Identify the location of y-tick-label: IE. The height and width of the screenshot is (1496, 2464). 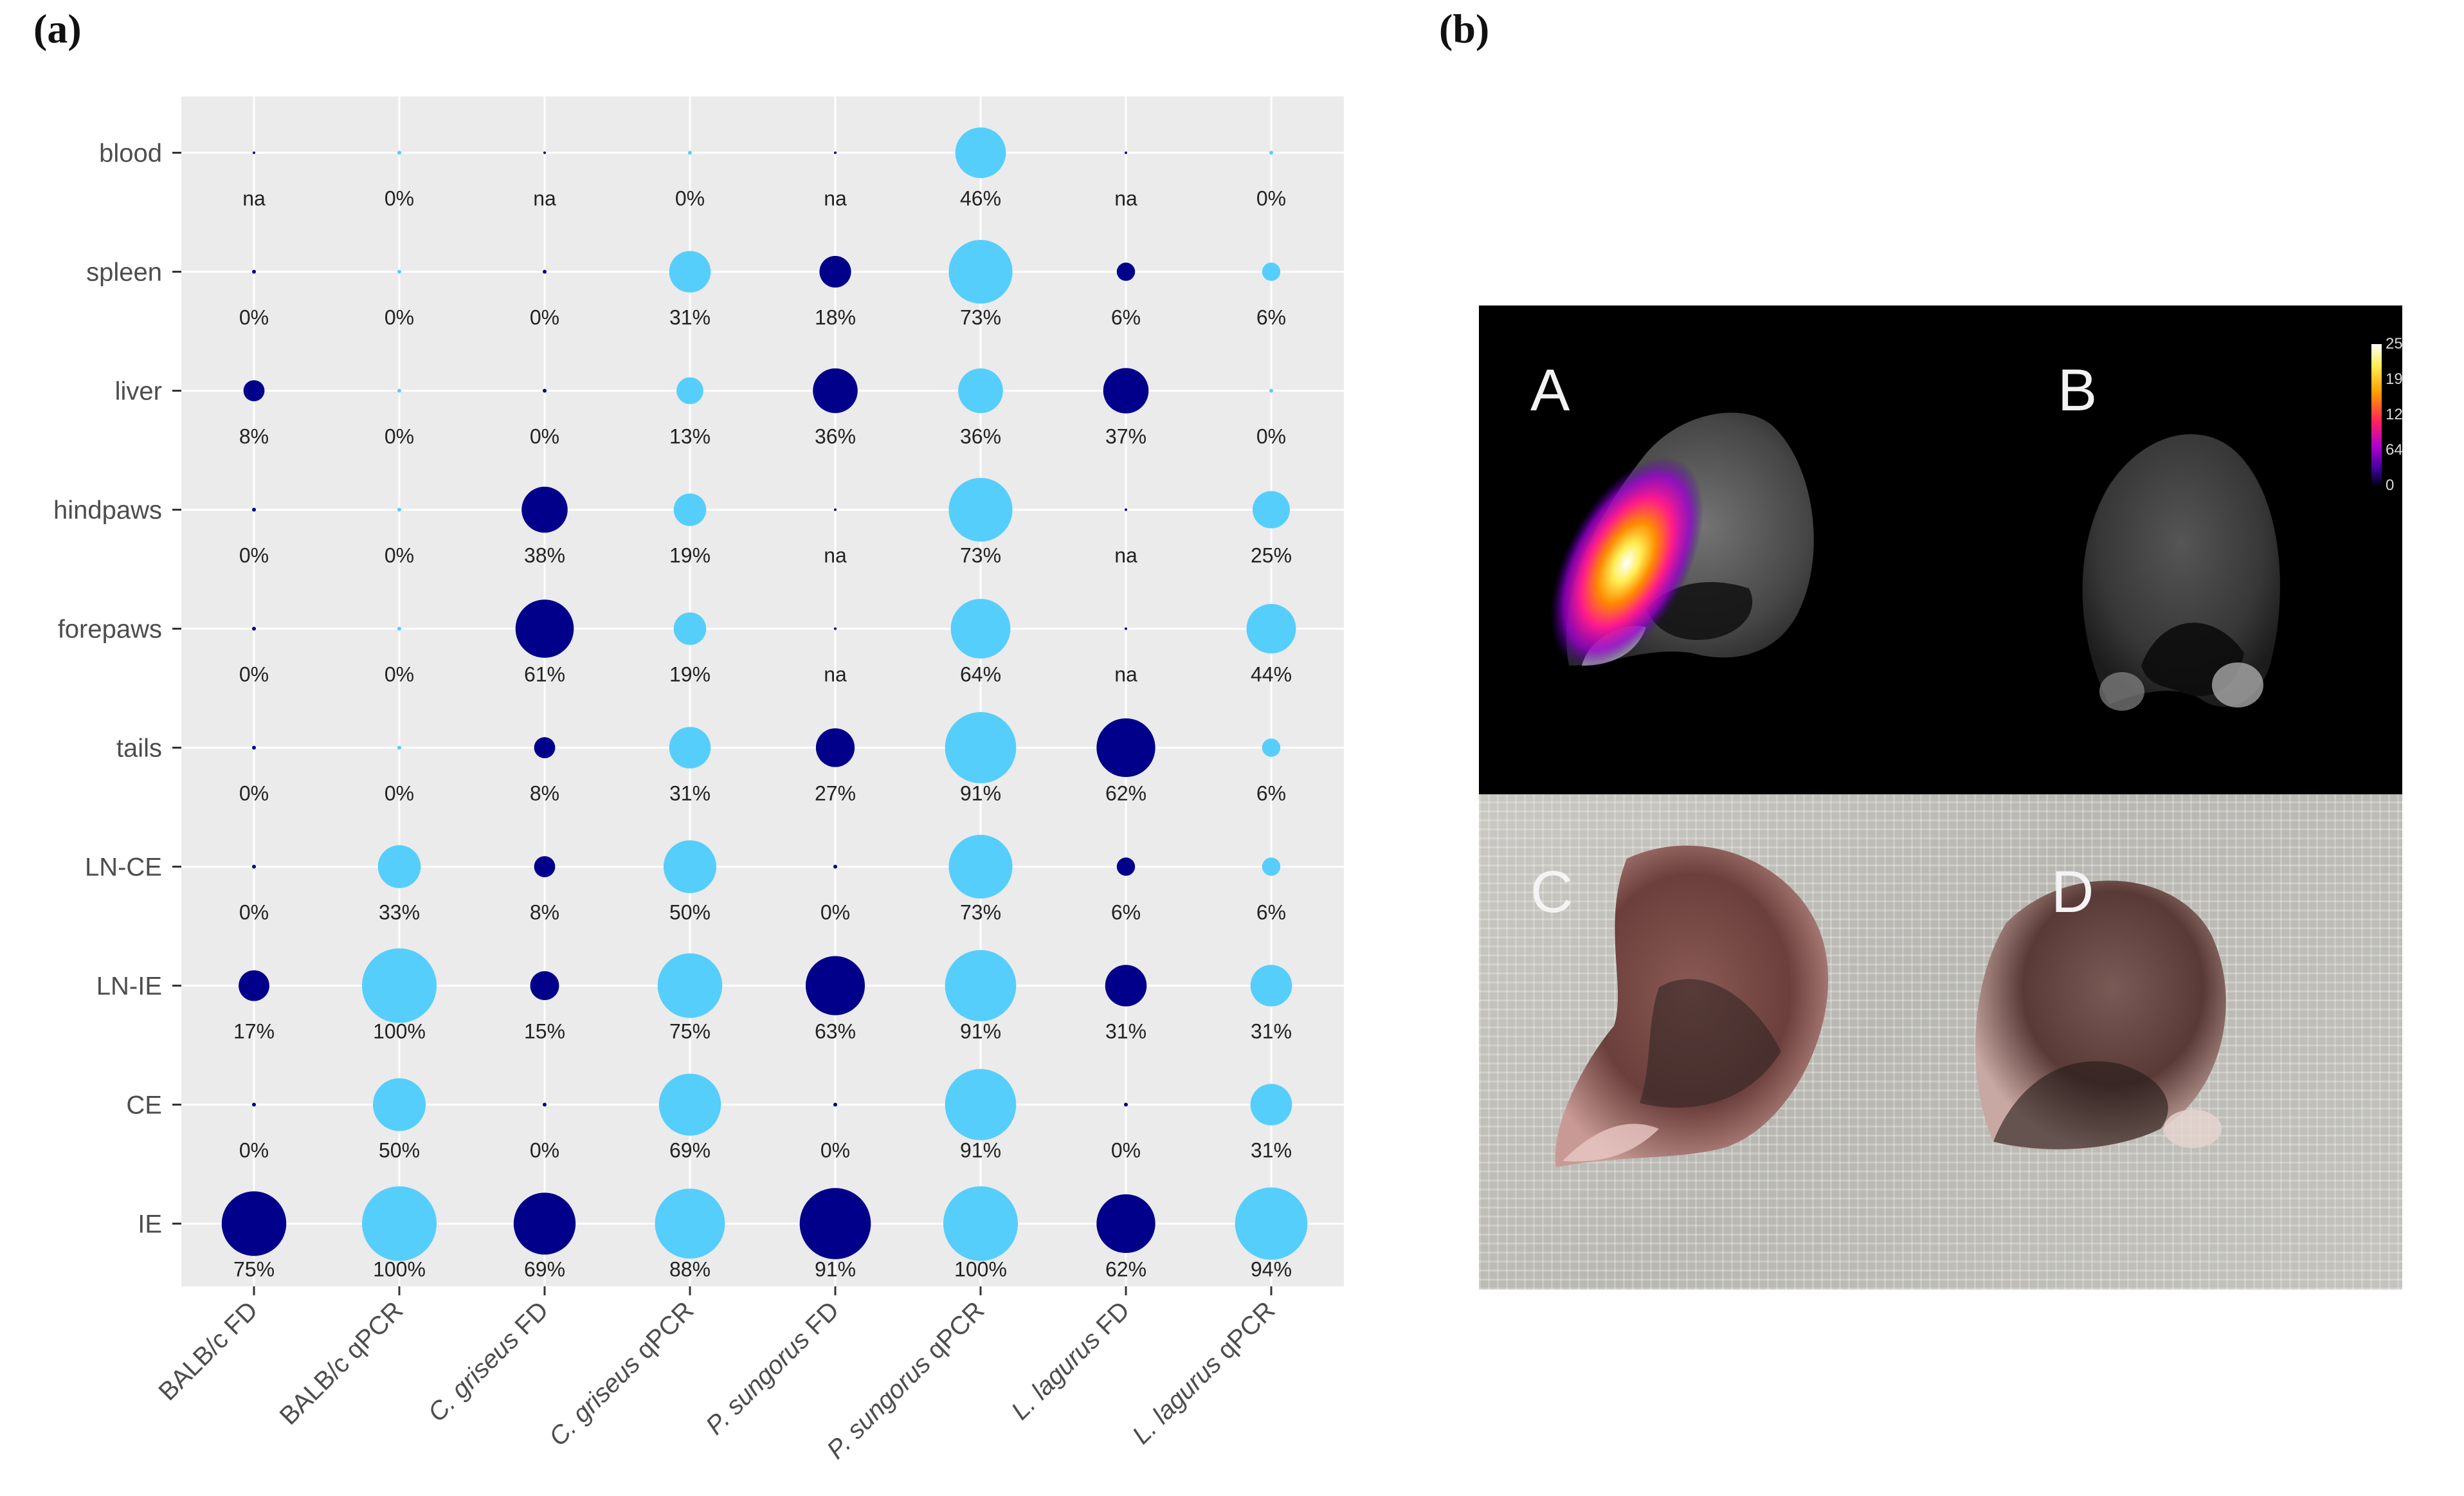
(150, 1225).